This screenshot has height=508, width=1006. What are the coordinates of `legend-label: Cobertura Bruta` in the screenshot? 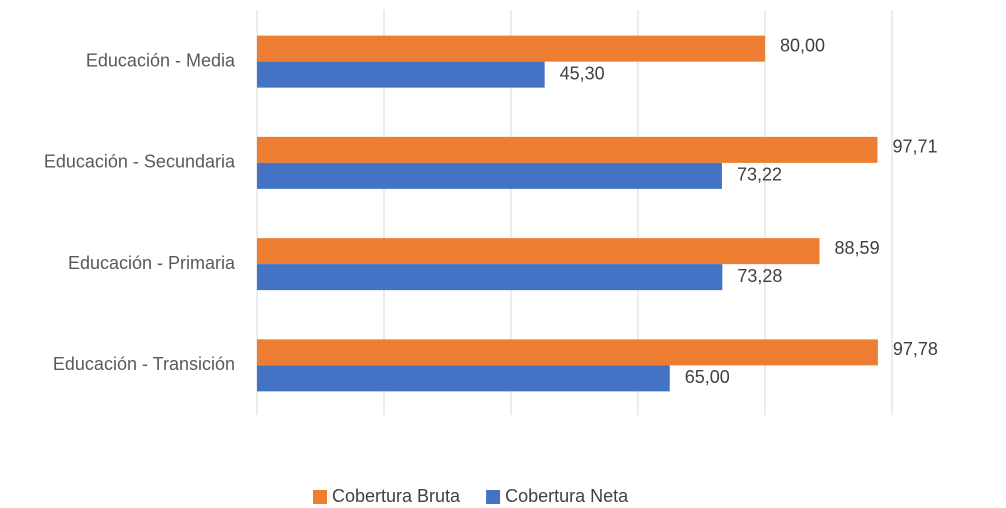 It's located at (396, 496).